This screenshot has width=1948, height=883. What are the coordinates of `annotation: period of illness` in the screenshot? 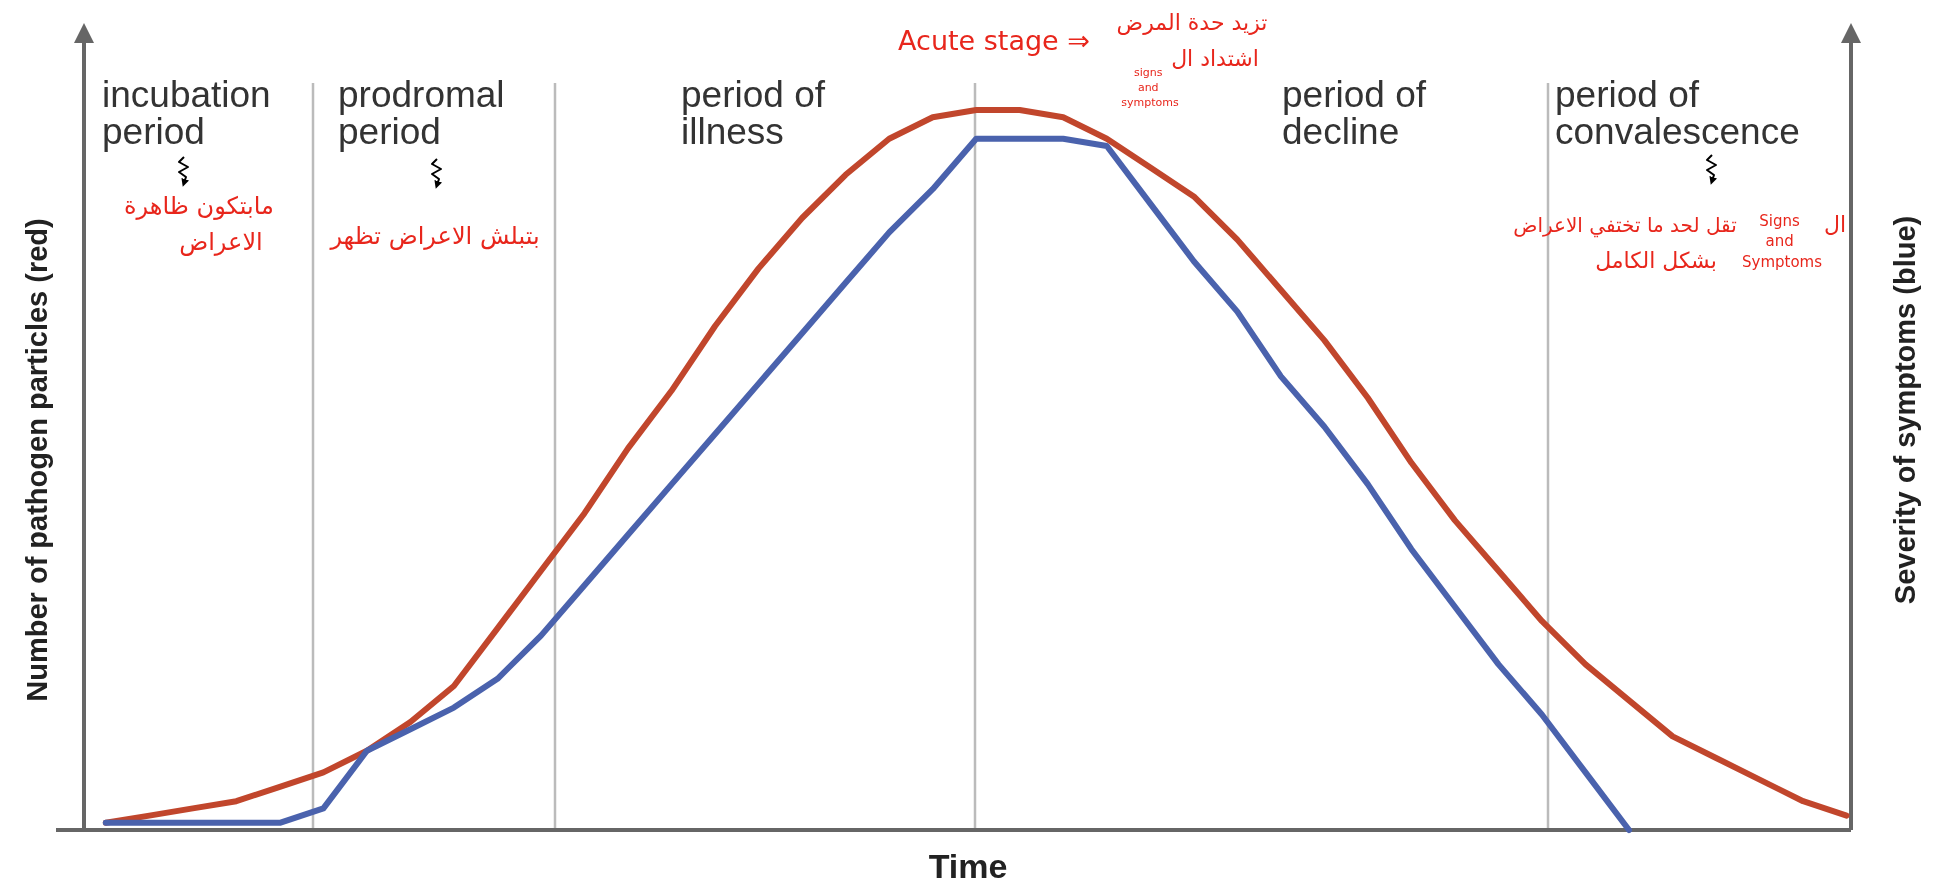 It's located at (758, 113).